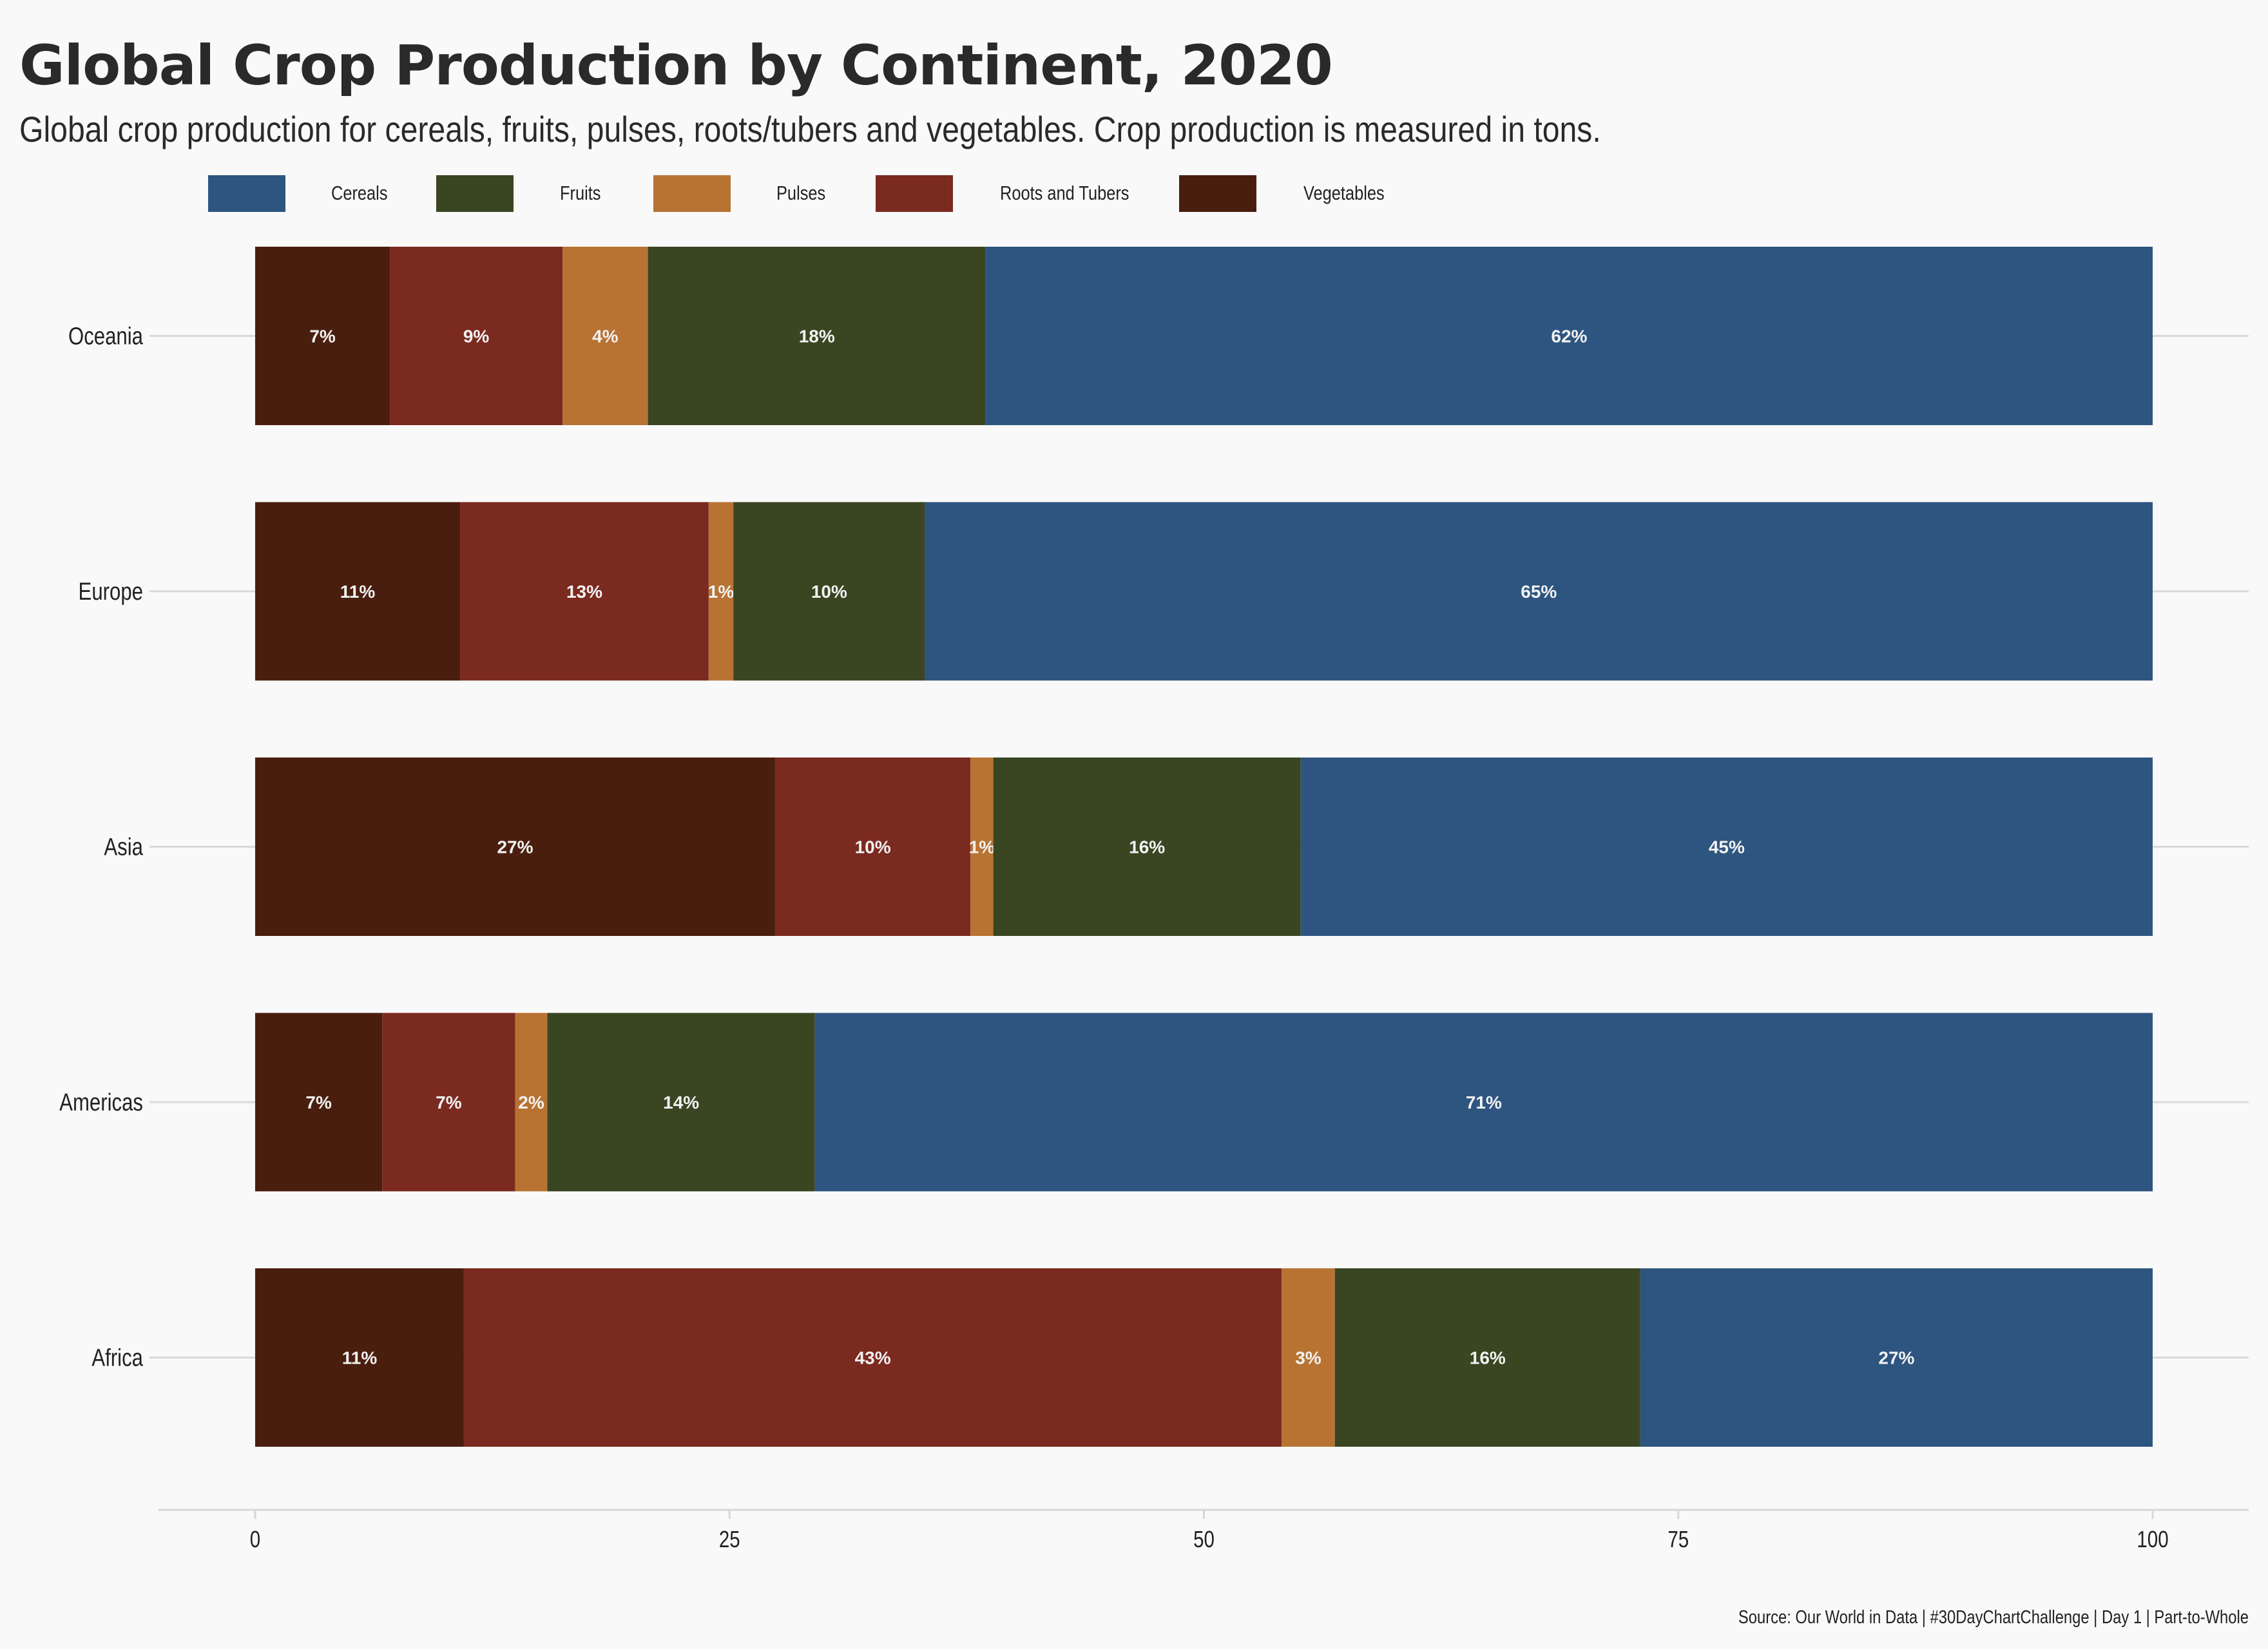  I want to click on data-label-africa-fruits: 16%, so click(1488, 1358).